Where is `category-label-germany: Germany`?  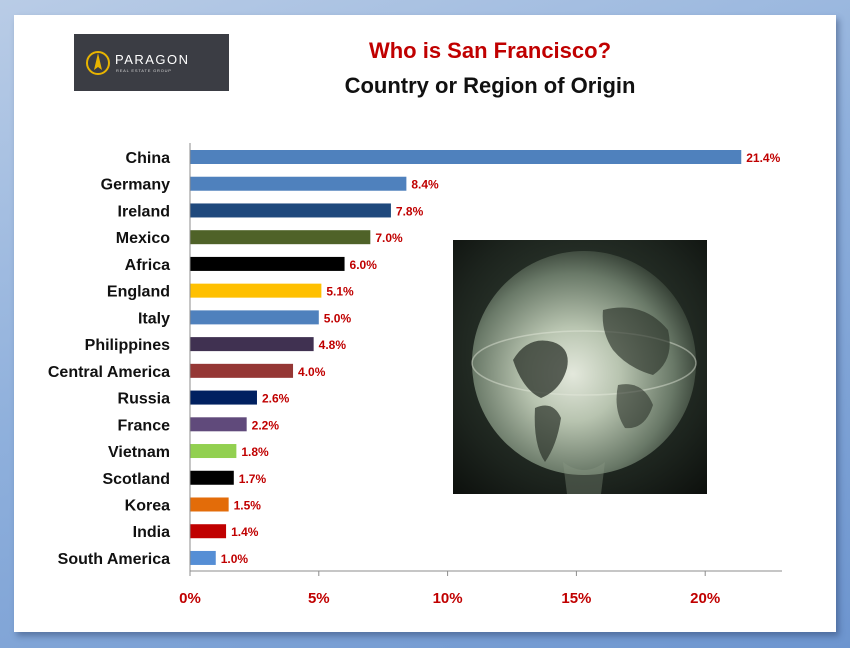 category-label-germany: Germany is located at coordinates (135, 185).